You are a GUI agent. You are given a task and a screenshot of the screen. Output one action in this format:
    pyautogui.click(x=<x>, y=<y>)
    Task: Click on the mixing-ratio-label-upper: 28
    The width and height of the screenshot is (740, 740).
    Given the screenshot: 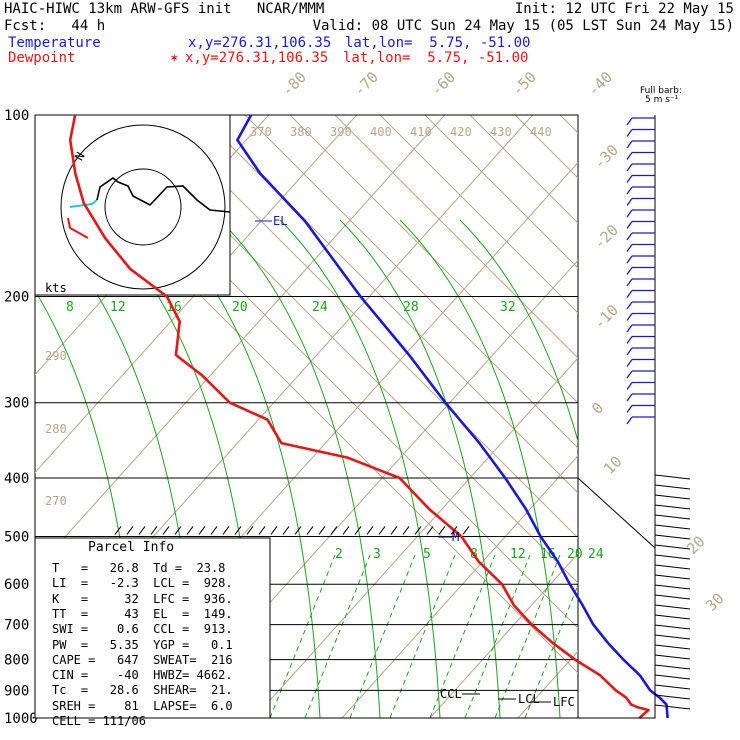 What is the action you would take?
    pyautogui.click(x=411, y=307)
    